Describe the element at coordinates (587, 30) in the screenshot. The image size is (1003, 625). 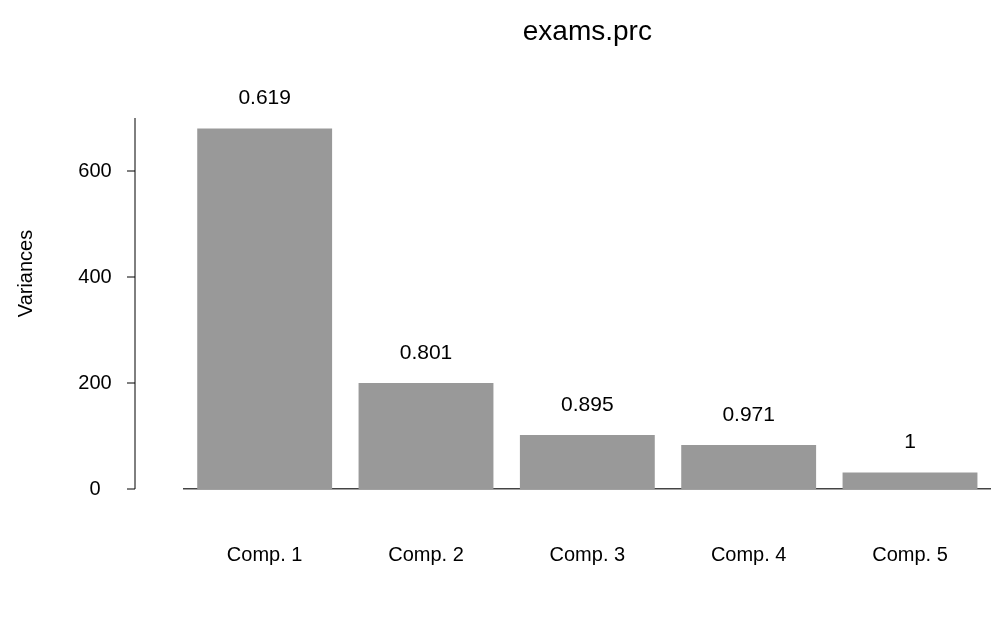
I see `chart-title: exams.prc` at that location.